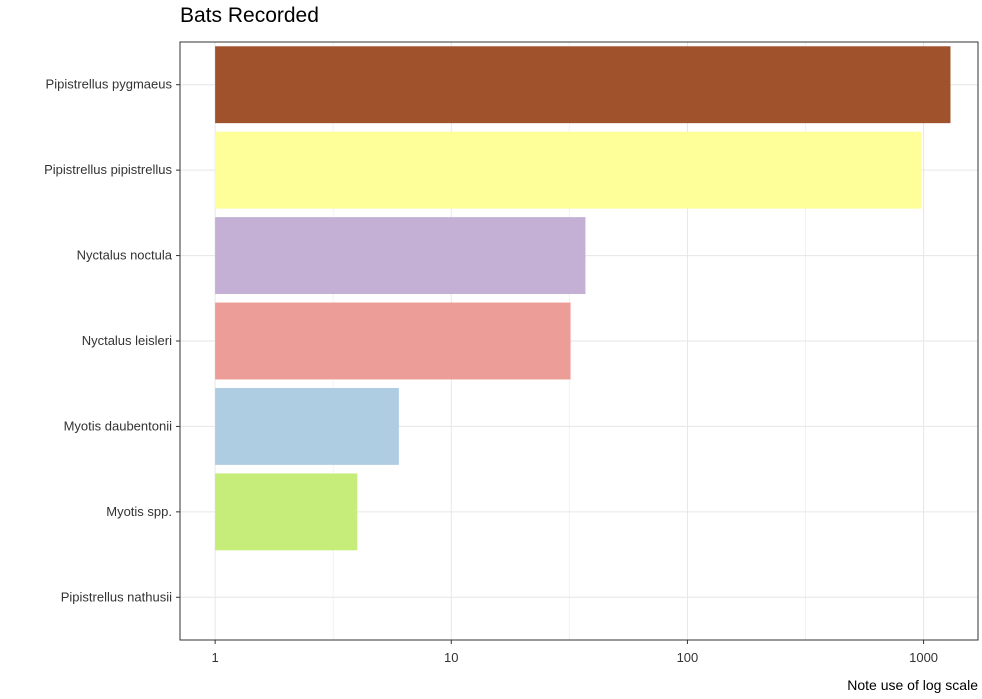  What do you see at coordinates (139, 511) in the screenshot?
I see `category-label: Myotis spp.` at bounding box center [139, 511].